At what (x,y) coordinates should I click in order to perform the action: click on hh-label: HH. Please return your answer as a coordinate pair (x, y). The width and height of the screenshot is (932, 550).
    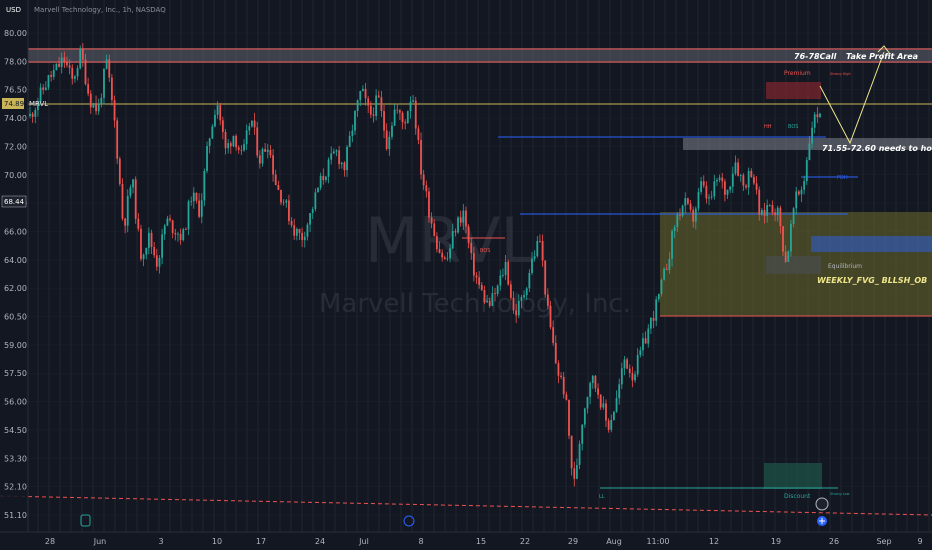
    Looking at the image, I should click on (768, 127).